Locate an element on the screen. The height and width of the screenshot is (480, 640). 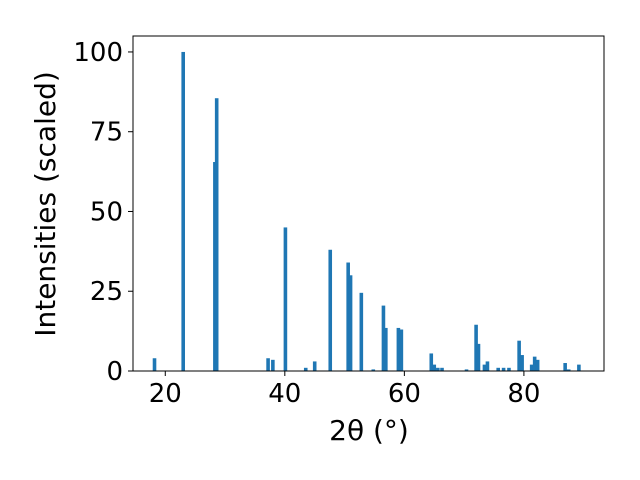
x-axis-ticks: 20 40 60 80 is located at coordinates (344, 390).